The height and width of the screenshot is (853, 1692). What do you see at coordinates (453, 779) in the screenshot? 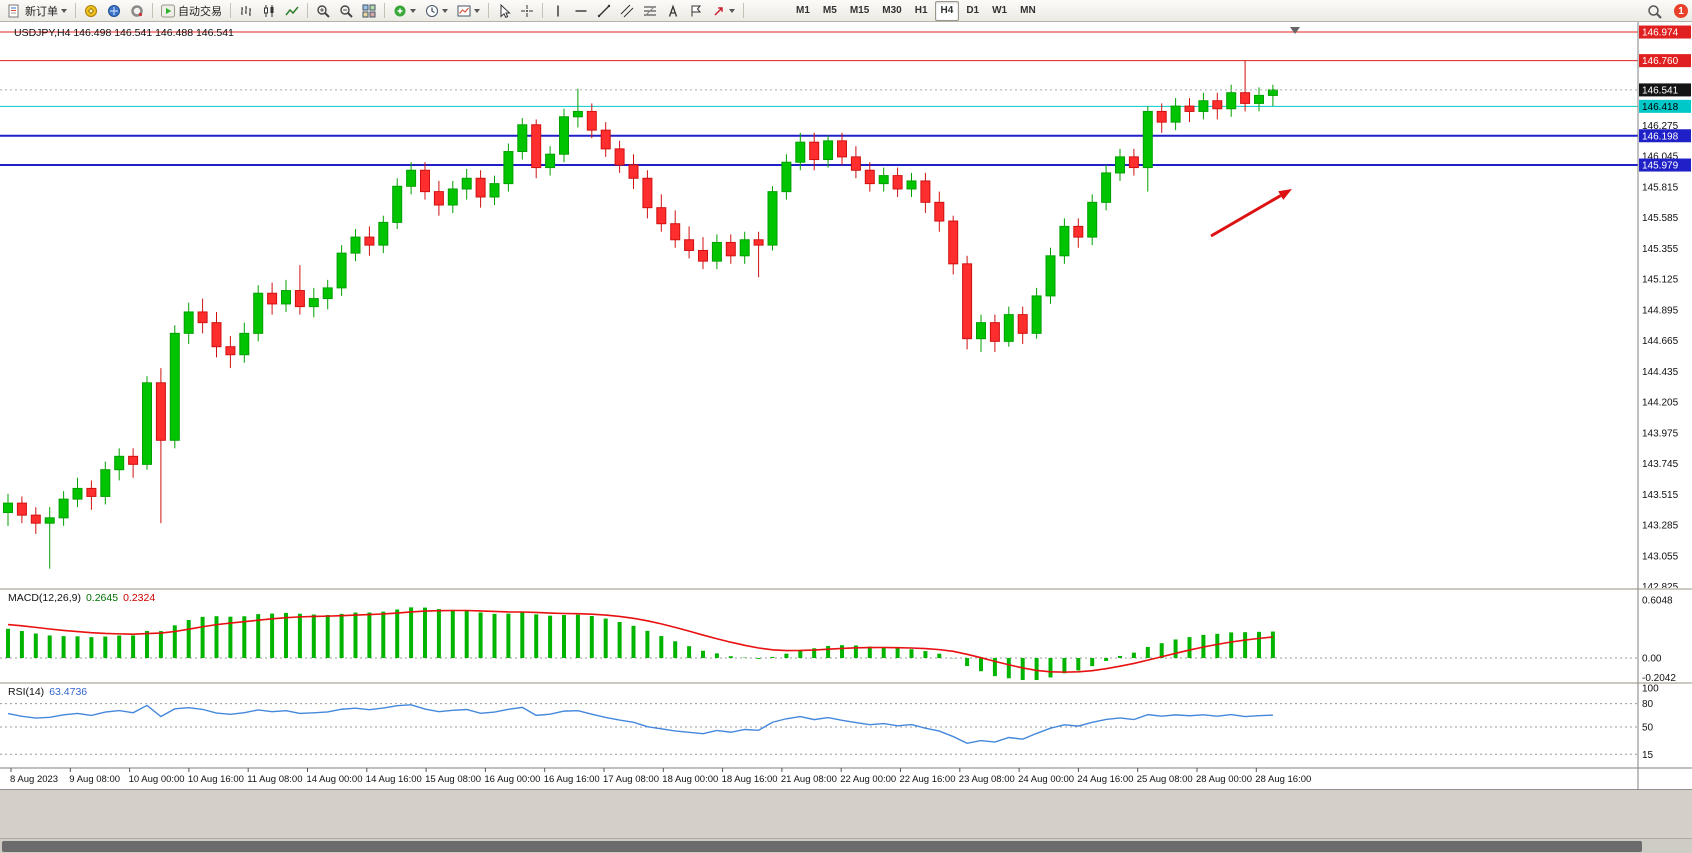
I see `svg-text: 15 Aug 08:00` at bounding box center [453, 779].